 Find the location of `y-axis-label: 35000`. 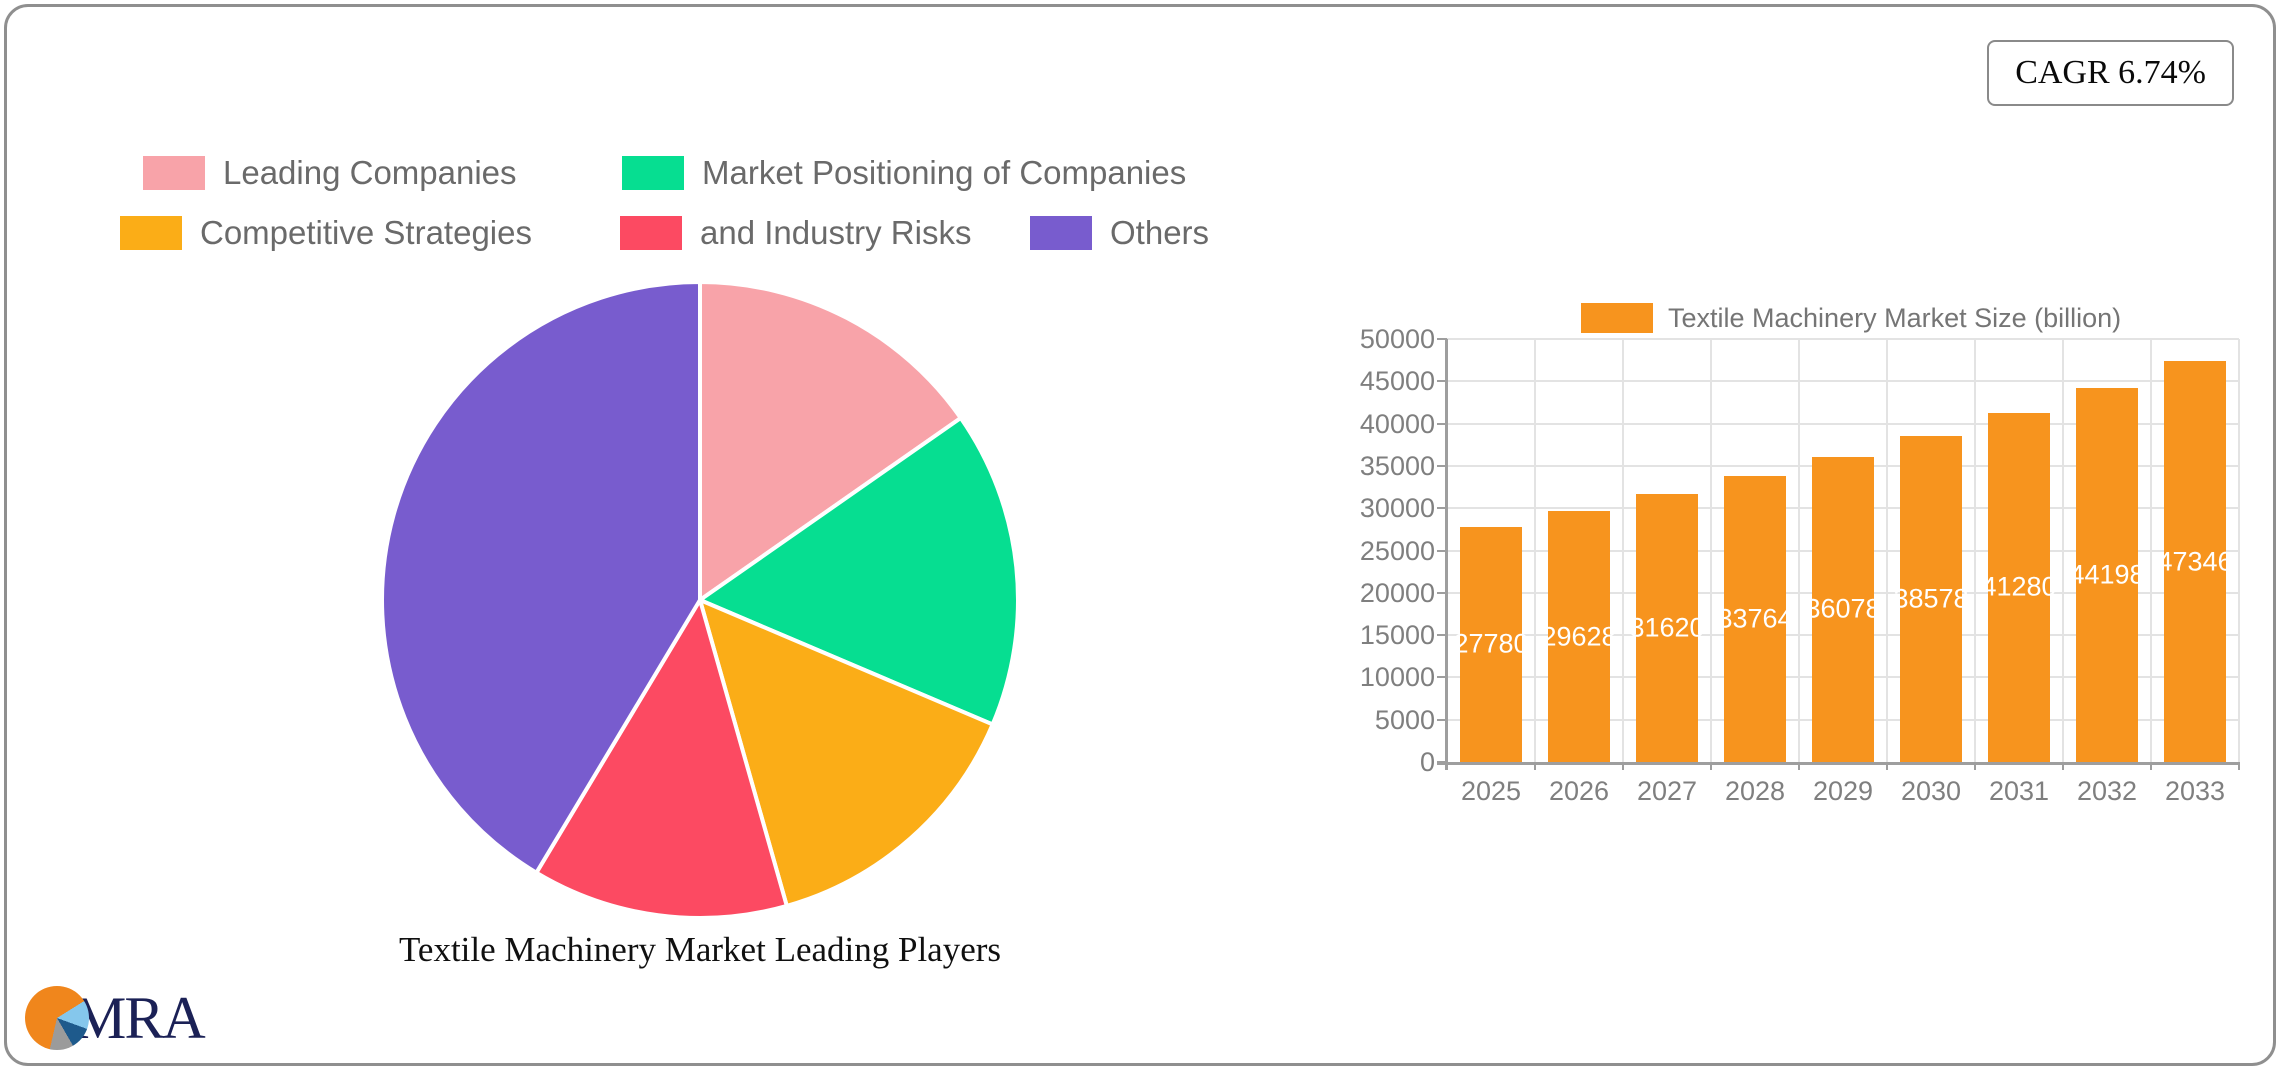

y-axis-label: 35000 is located at coordinates (1397, 465).